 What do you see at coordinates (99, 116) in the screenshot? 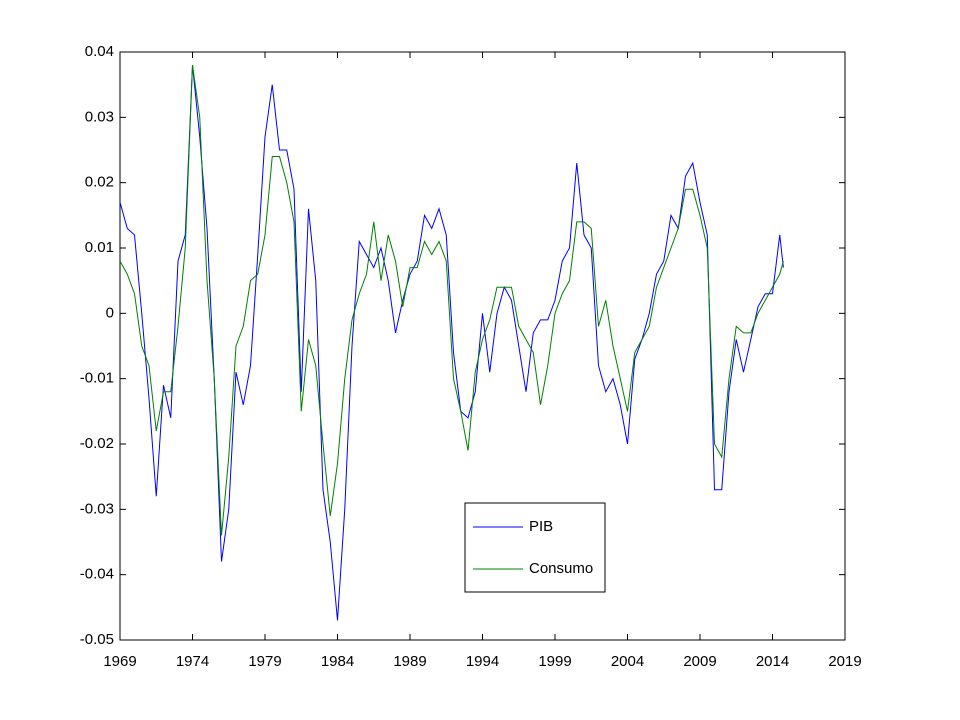
I see `y-tick-label: 0.03` at bounding box center [99, 116].